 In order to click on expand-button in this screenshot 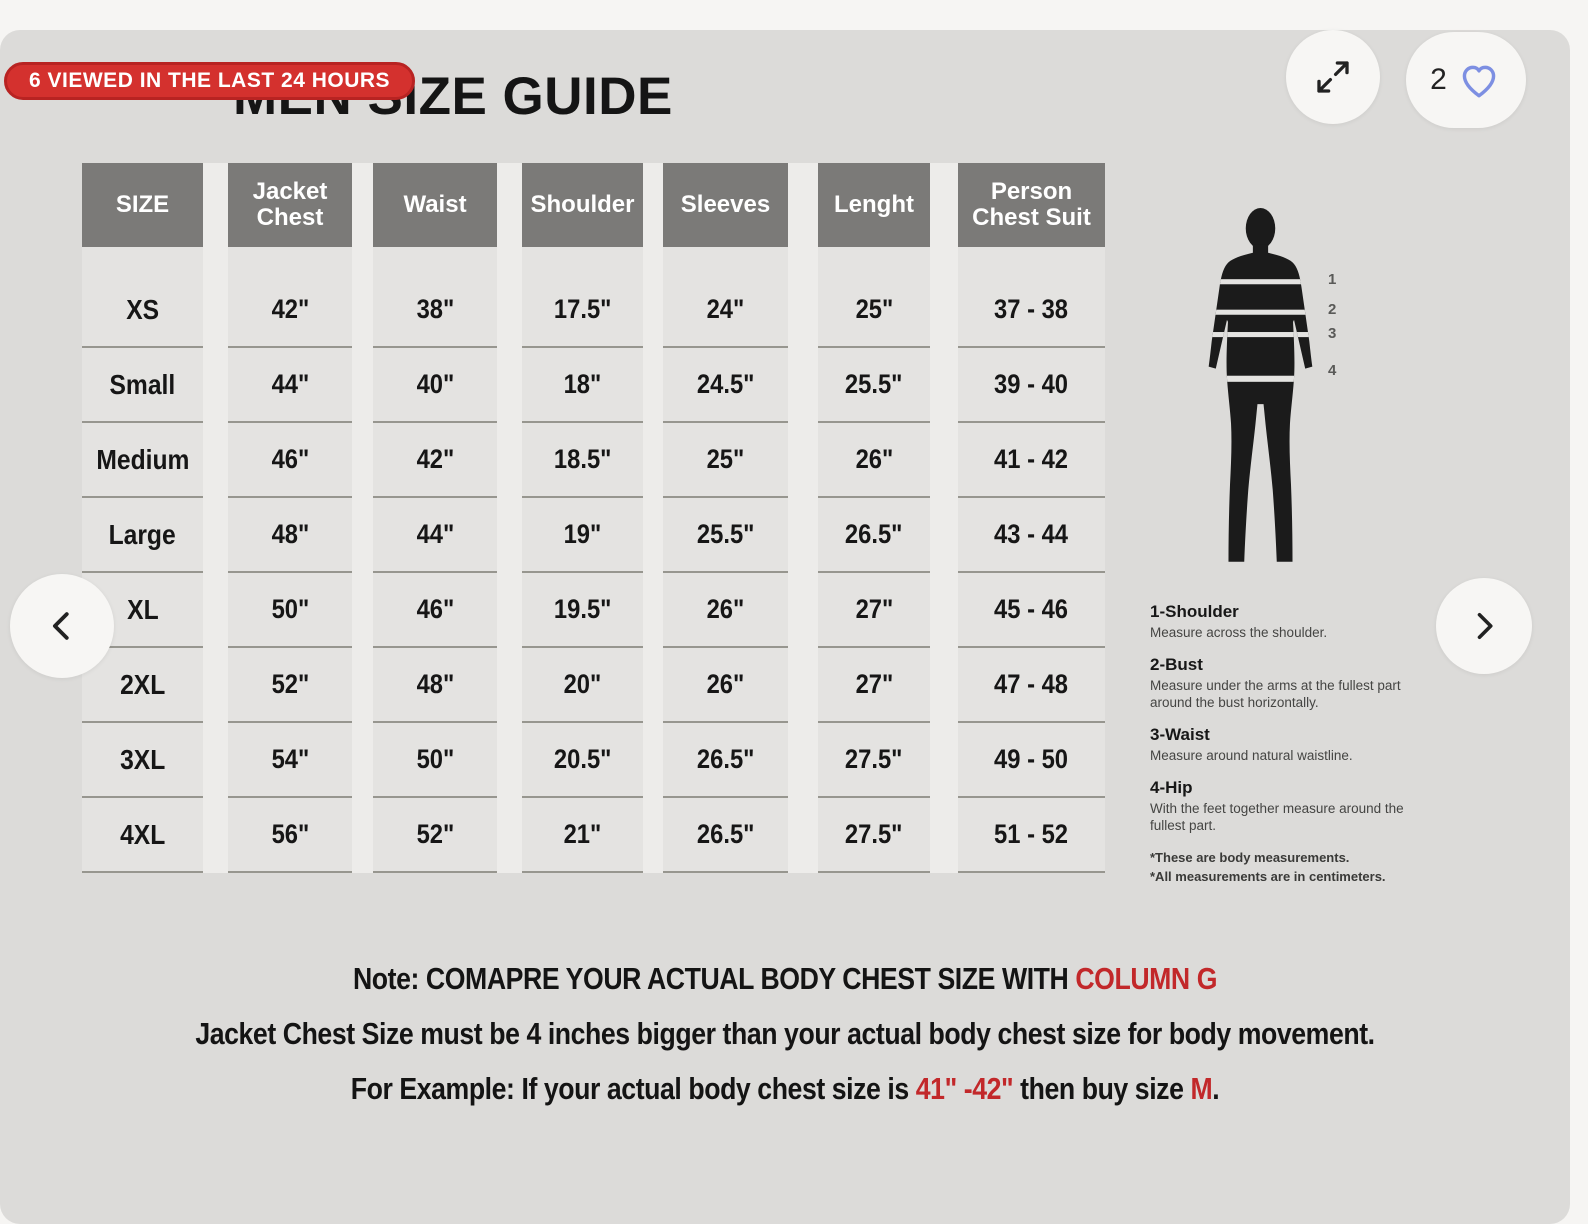, I will do `click(1333, 77)`.